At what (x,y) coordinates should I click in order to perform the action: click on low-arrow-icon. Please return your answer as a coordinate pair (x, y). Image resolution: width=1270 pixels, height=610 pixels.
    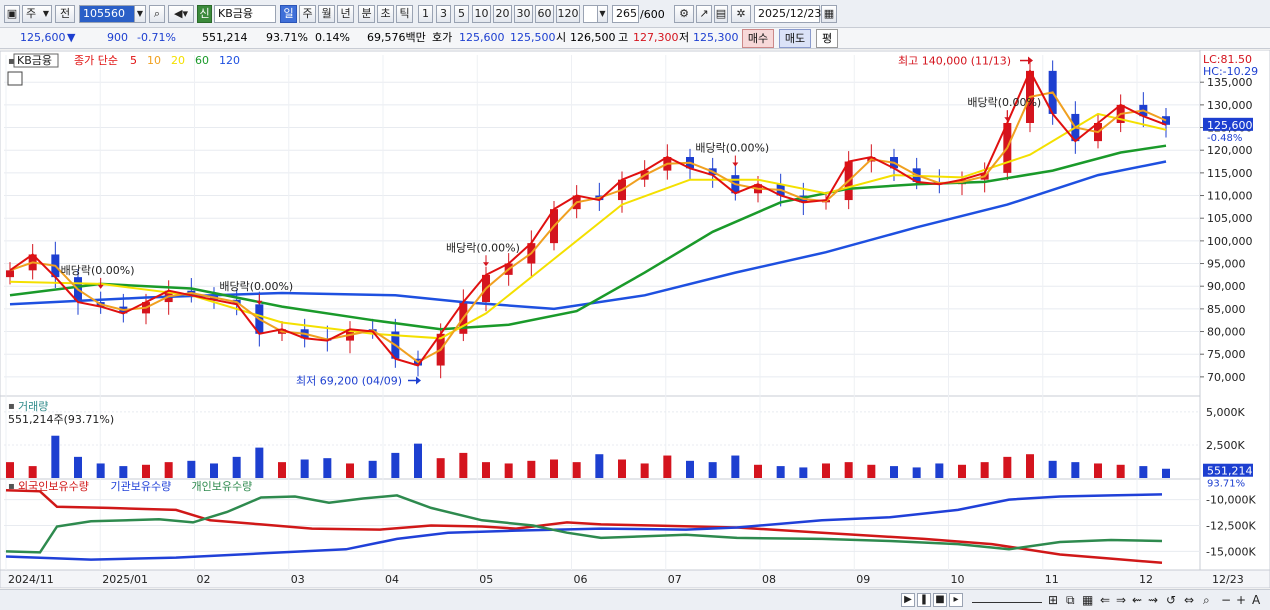
    Looking at the image, I should click on (418, 380).